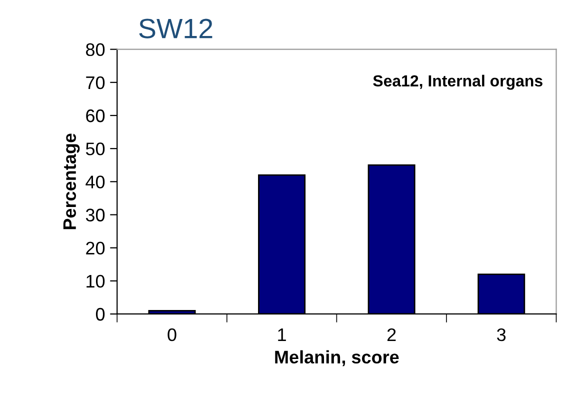 This screenshot has height=401, width=563. Describe the element at coordinates (501, 335) in the screenshot. I see `x-tick-label: 3` at that location.